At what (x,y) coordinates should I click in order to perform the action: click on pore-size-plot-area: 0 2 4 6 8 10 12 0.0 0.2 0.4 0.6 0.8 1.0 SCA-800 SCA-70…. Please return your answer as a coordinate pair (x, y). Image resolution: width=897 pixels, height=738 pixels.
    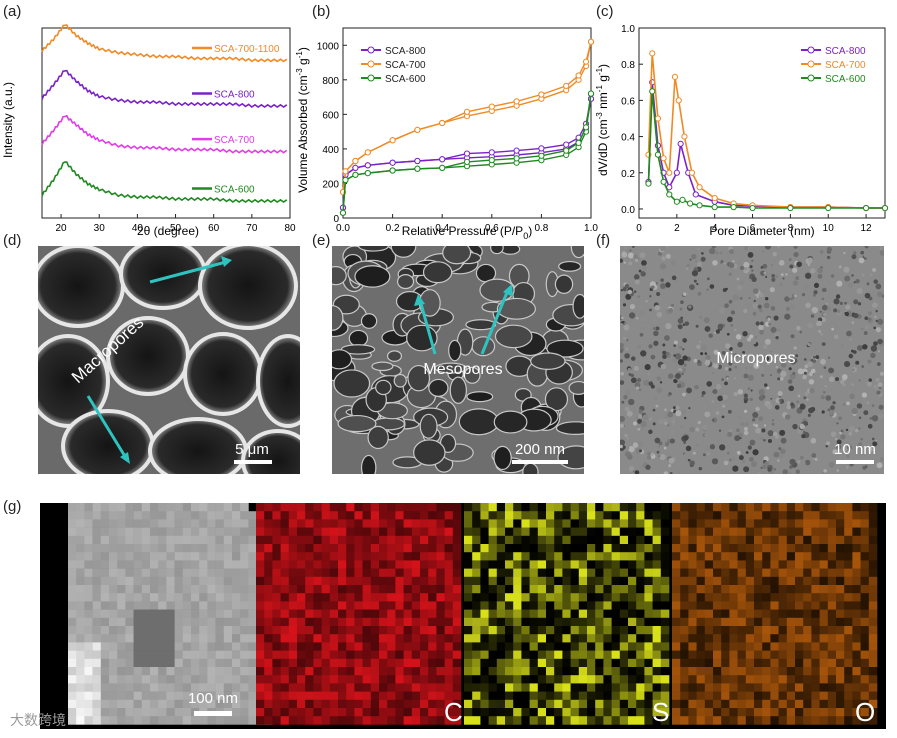
    Looking at the image, I should click on (755, 129).